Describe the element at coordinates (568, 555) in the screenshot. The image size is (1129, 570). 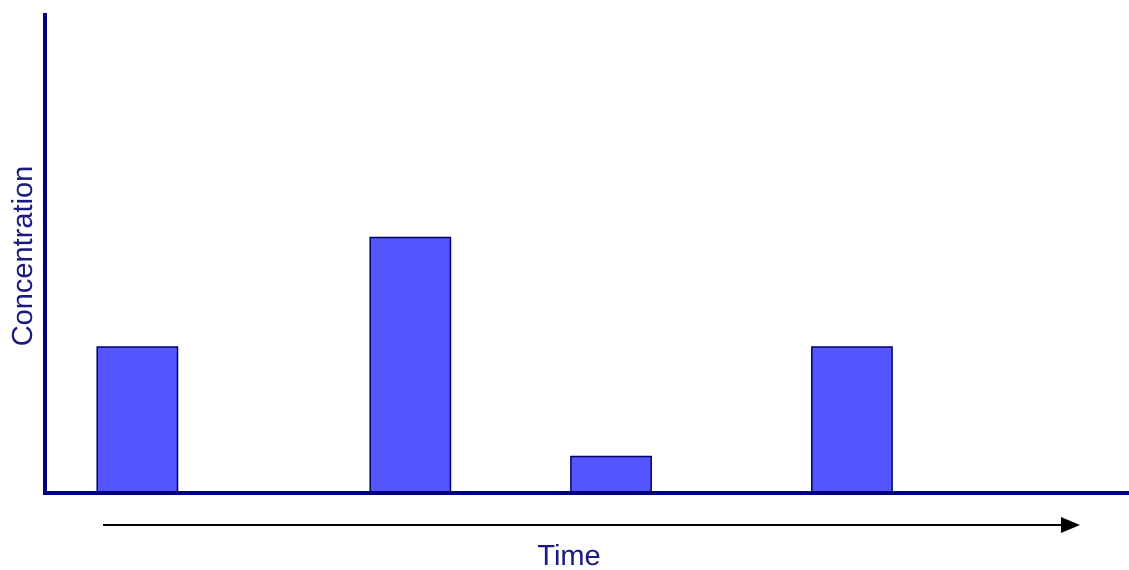
I see `x-axis-title: Time` at that location.